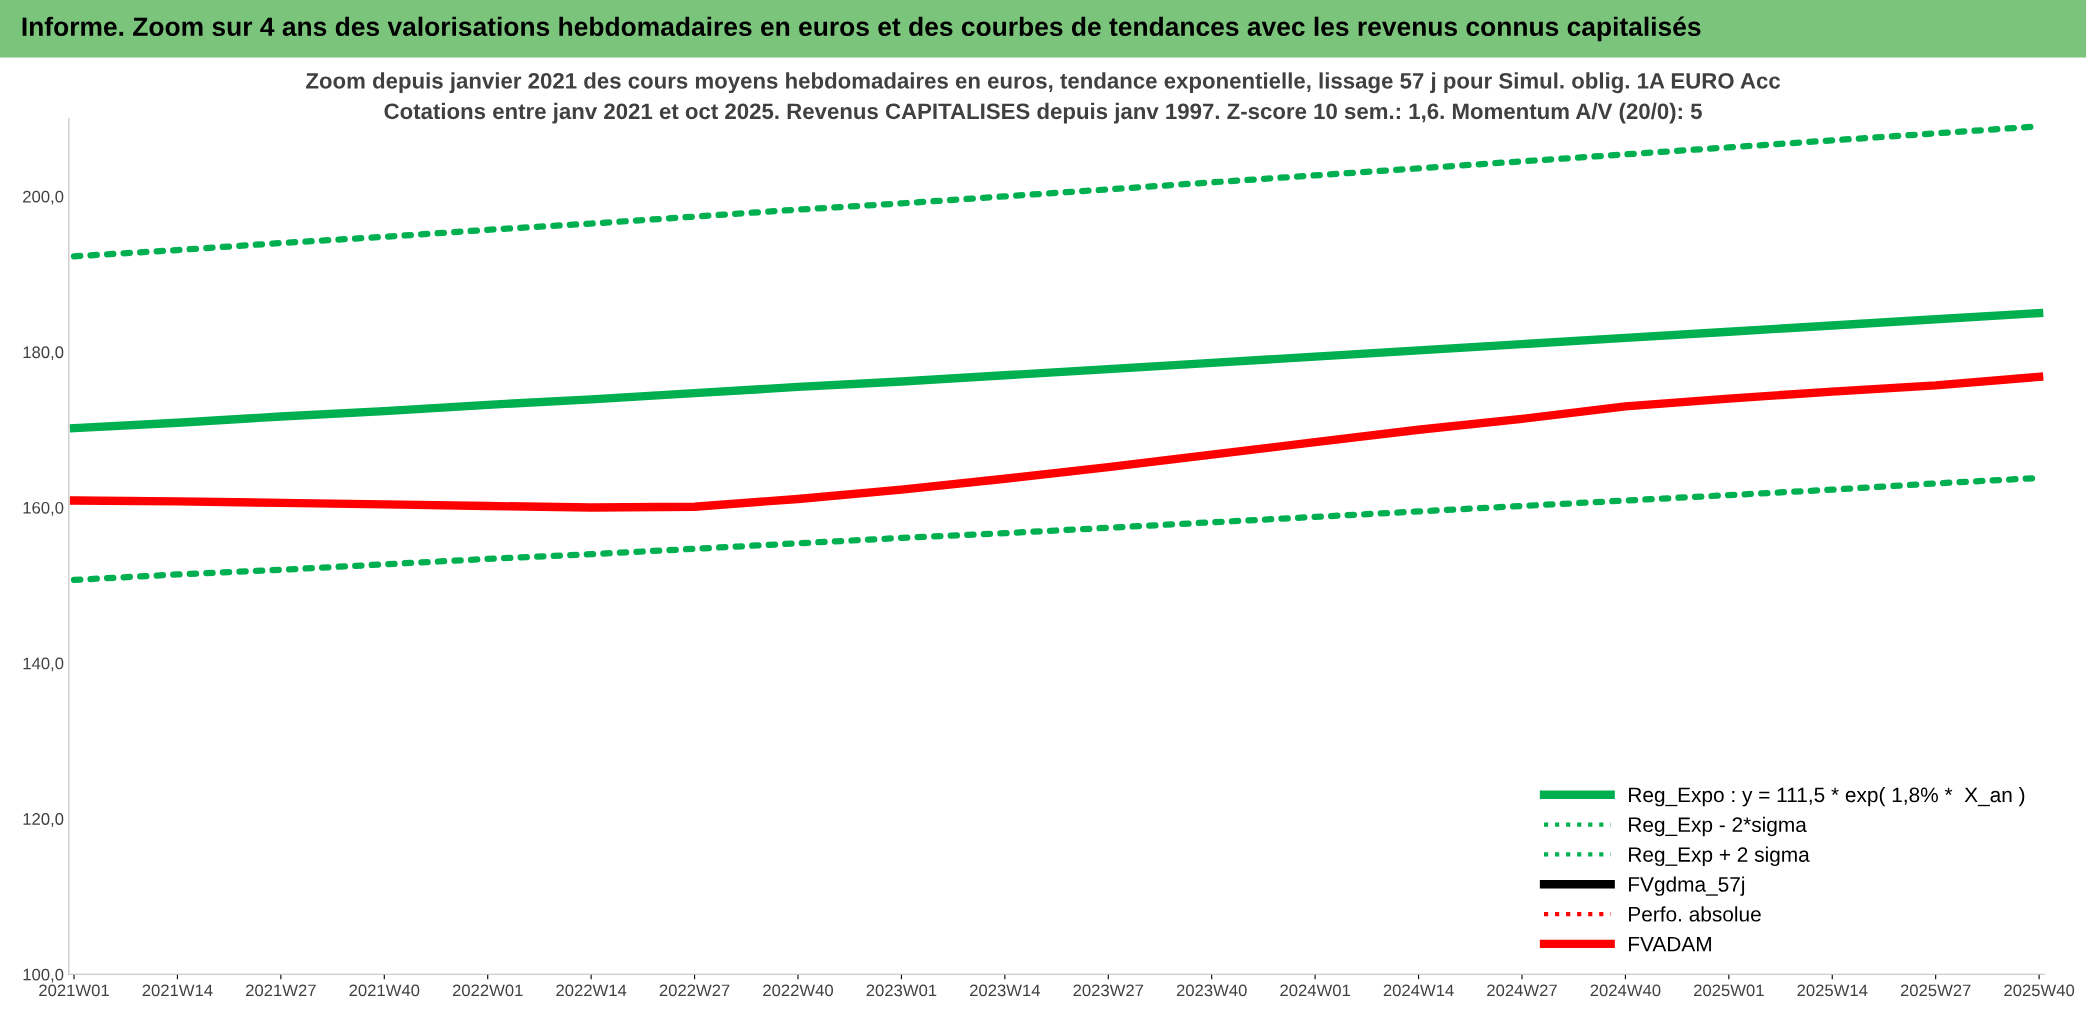 The image size is (2086, 1031). I want to click on legend-label: Reg_Exp - 2*sigma, so click(1718, 826).